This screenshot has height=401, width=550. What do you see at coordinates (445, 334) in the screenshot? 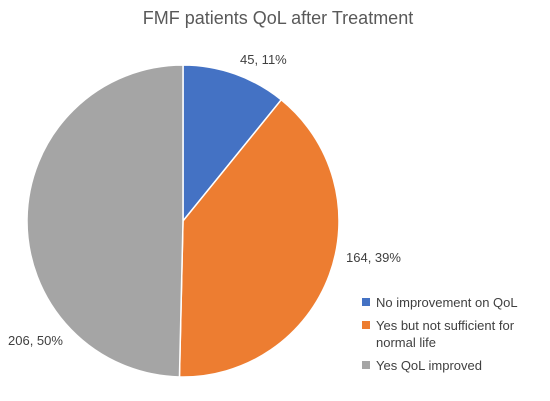
I see `legend-label: Yes but not sufficient for normal life` at bounding box center [445, 334].